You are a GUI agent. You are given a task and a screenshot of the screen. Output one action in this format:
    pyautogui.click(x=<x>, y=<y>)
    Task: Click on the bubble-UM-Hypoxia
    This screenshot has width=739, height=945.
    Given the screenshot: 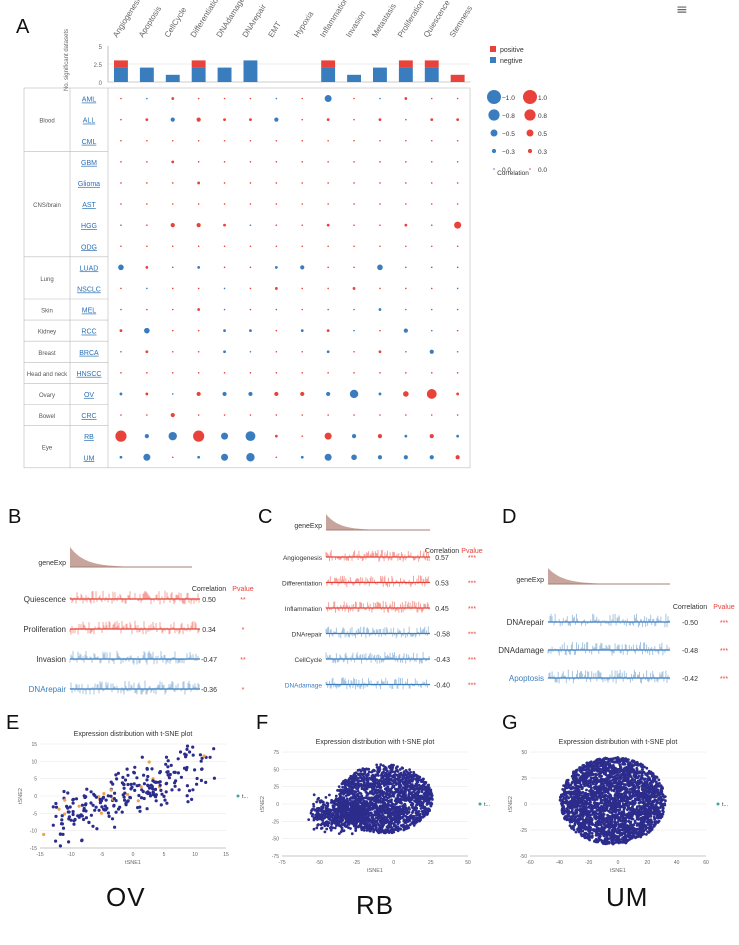 What is the action you would take?
    pyautogui.click(x=302, y=457)
    